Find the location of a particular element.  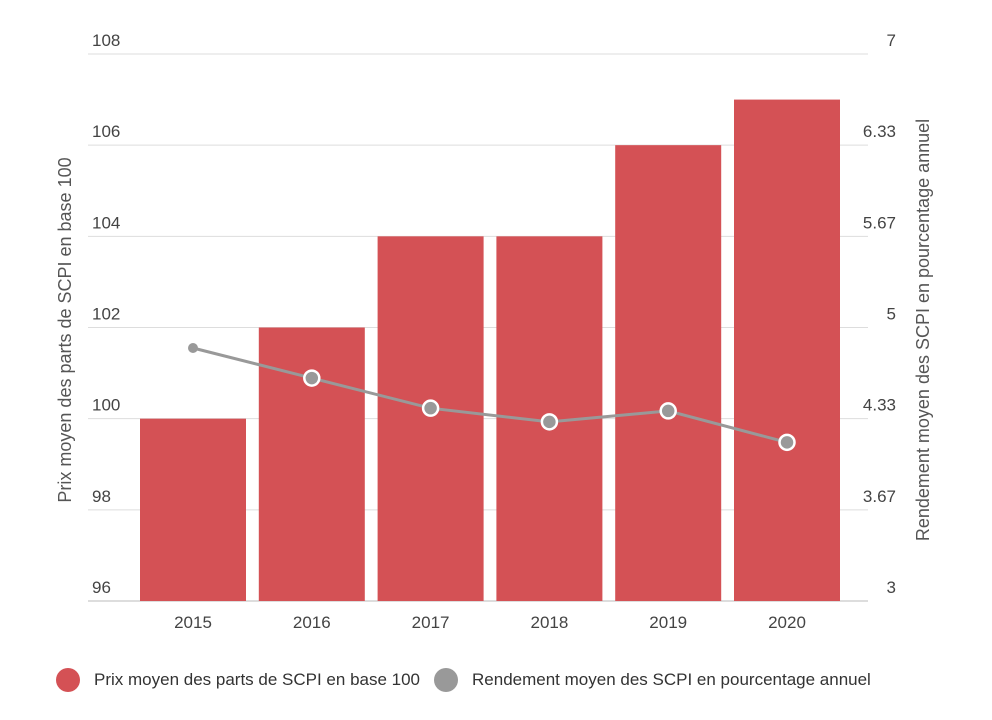

y-right-tick-label: 4.33 is located at coordinates (879, 405).